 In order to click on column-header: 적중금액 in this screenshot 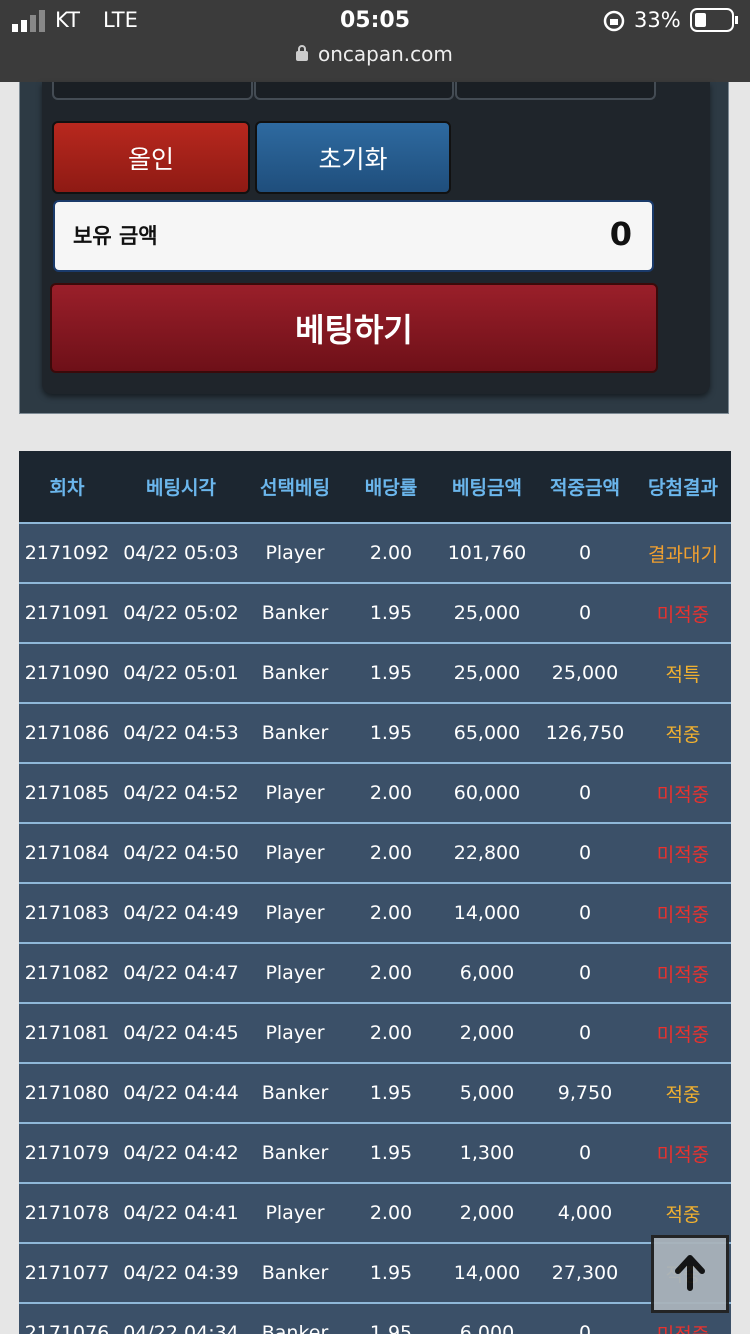, I will do `click(585, 487)`.